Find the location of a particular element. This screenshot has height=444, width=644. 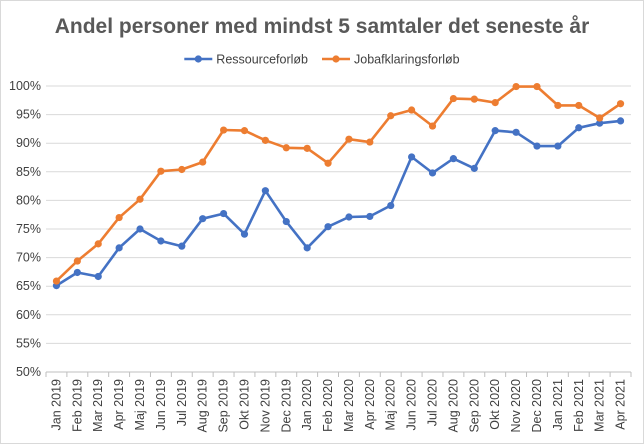

x-tick-label: Jan 2019 is located at coordinates (56, 404).